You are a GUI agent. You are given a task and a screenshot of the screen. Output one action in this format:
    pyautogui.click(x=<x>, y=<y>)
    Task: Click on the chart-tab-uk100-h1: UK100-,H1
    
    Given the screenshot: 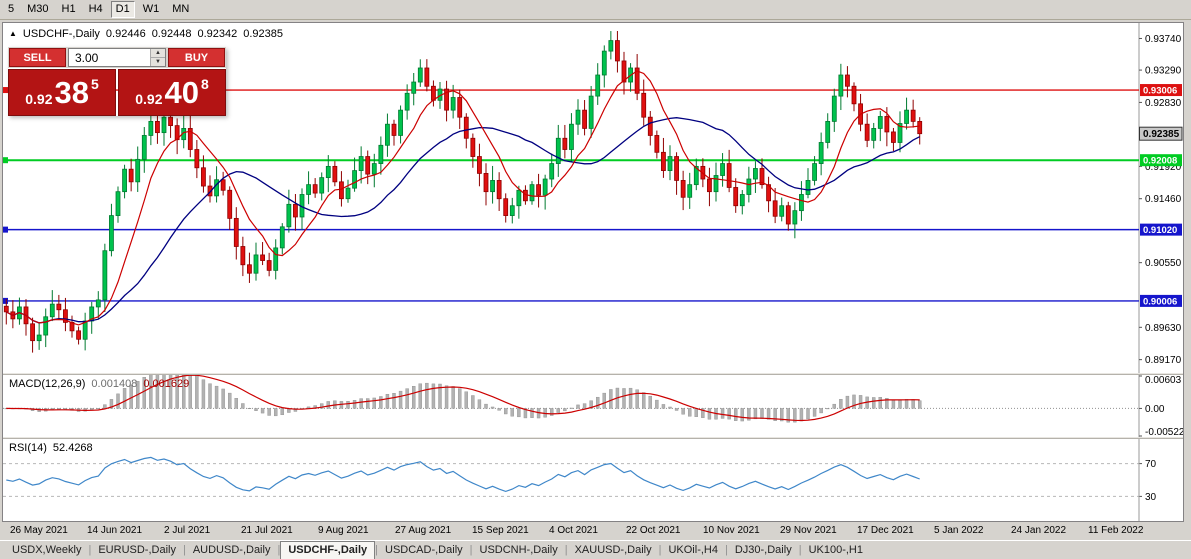 What is the action you would take?
    pyautogui.click(x=835, y=550)
    